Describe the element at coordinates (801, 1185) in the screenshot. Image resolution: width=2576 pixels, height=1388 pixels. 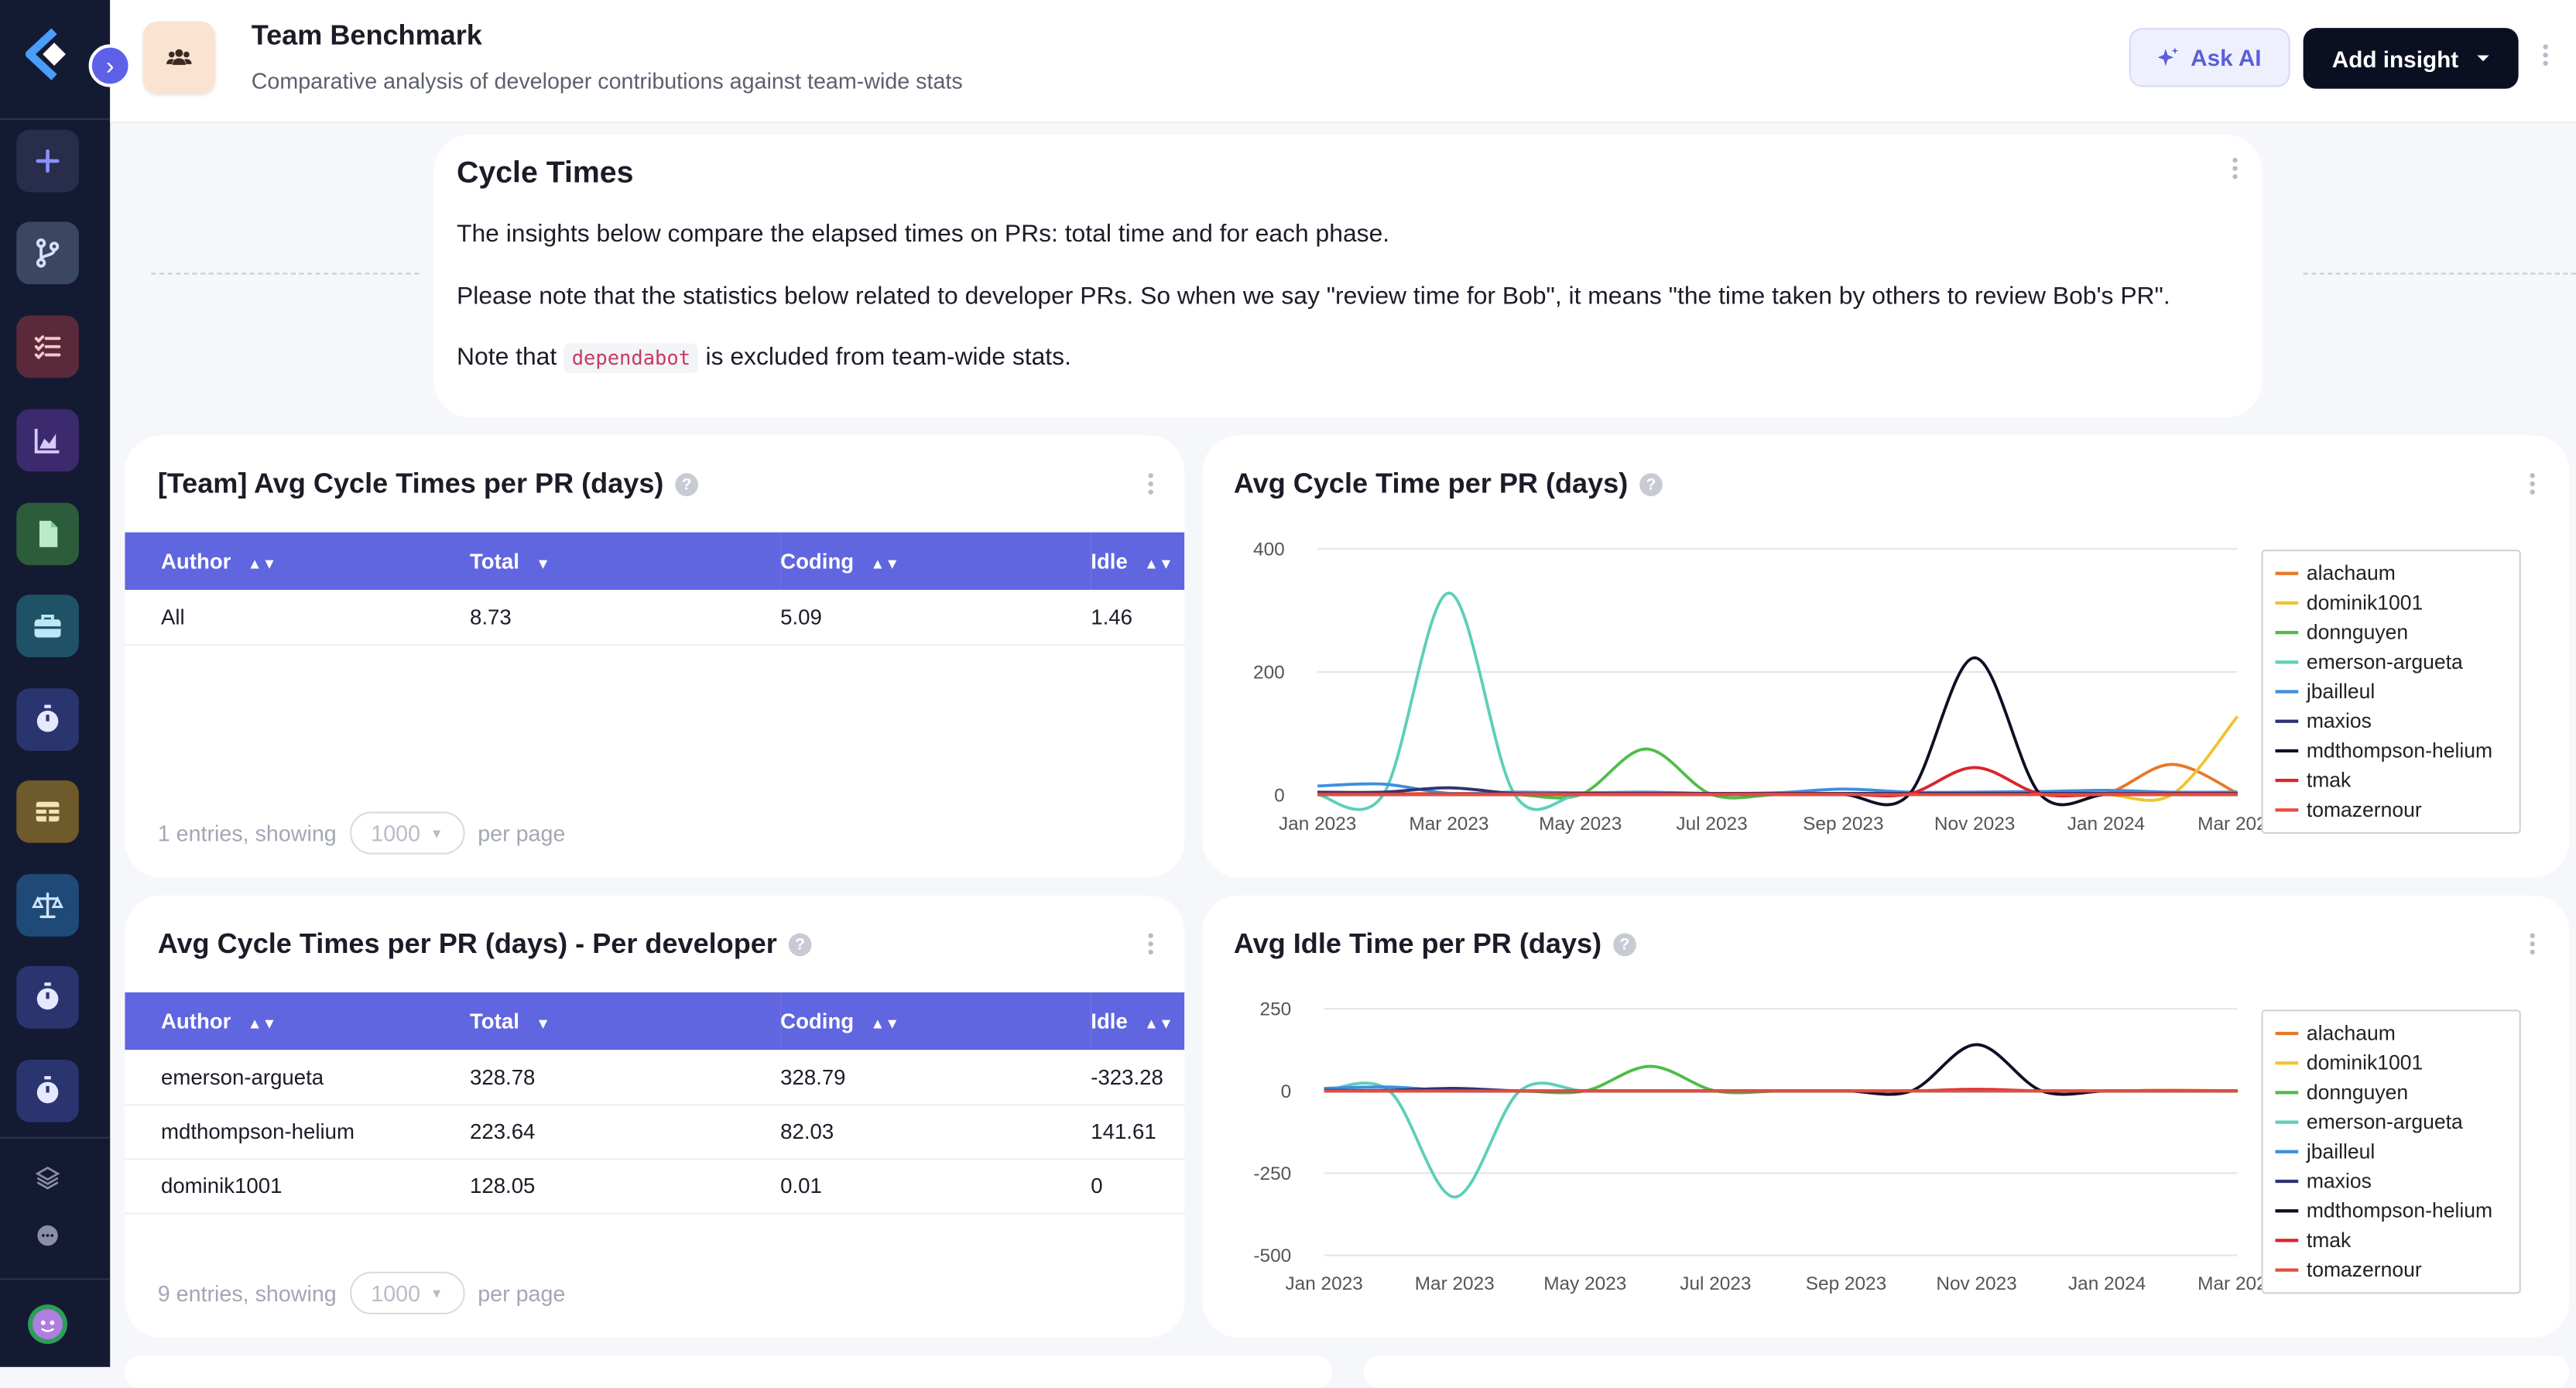
I see `cell-coding: 0.01` at that location.